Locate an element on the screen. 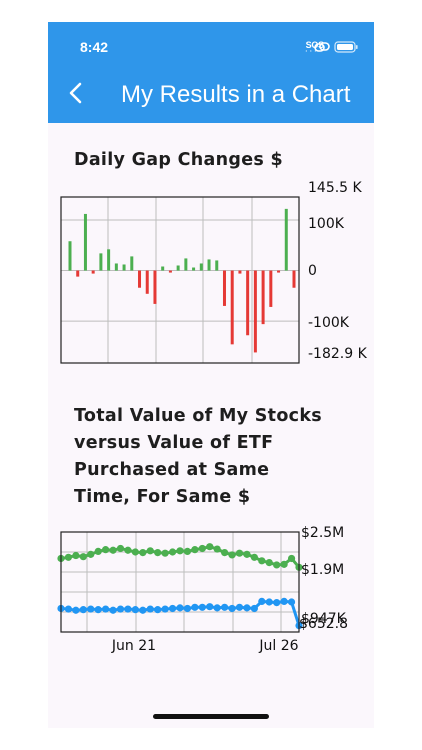 The image size is (422, 750). y-tick-label: $2.5M is located at coordinates (322, 533).